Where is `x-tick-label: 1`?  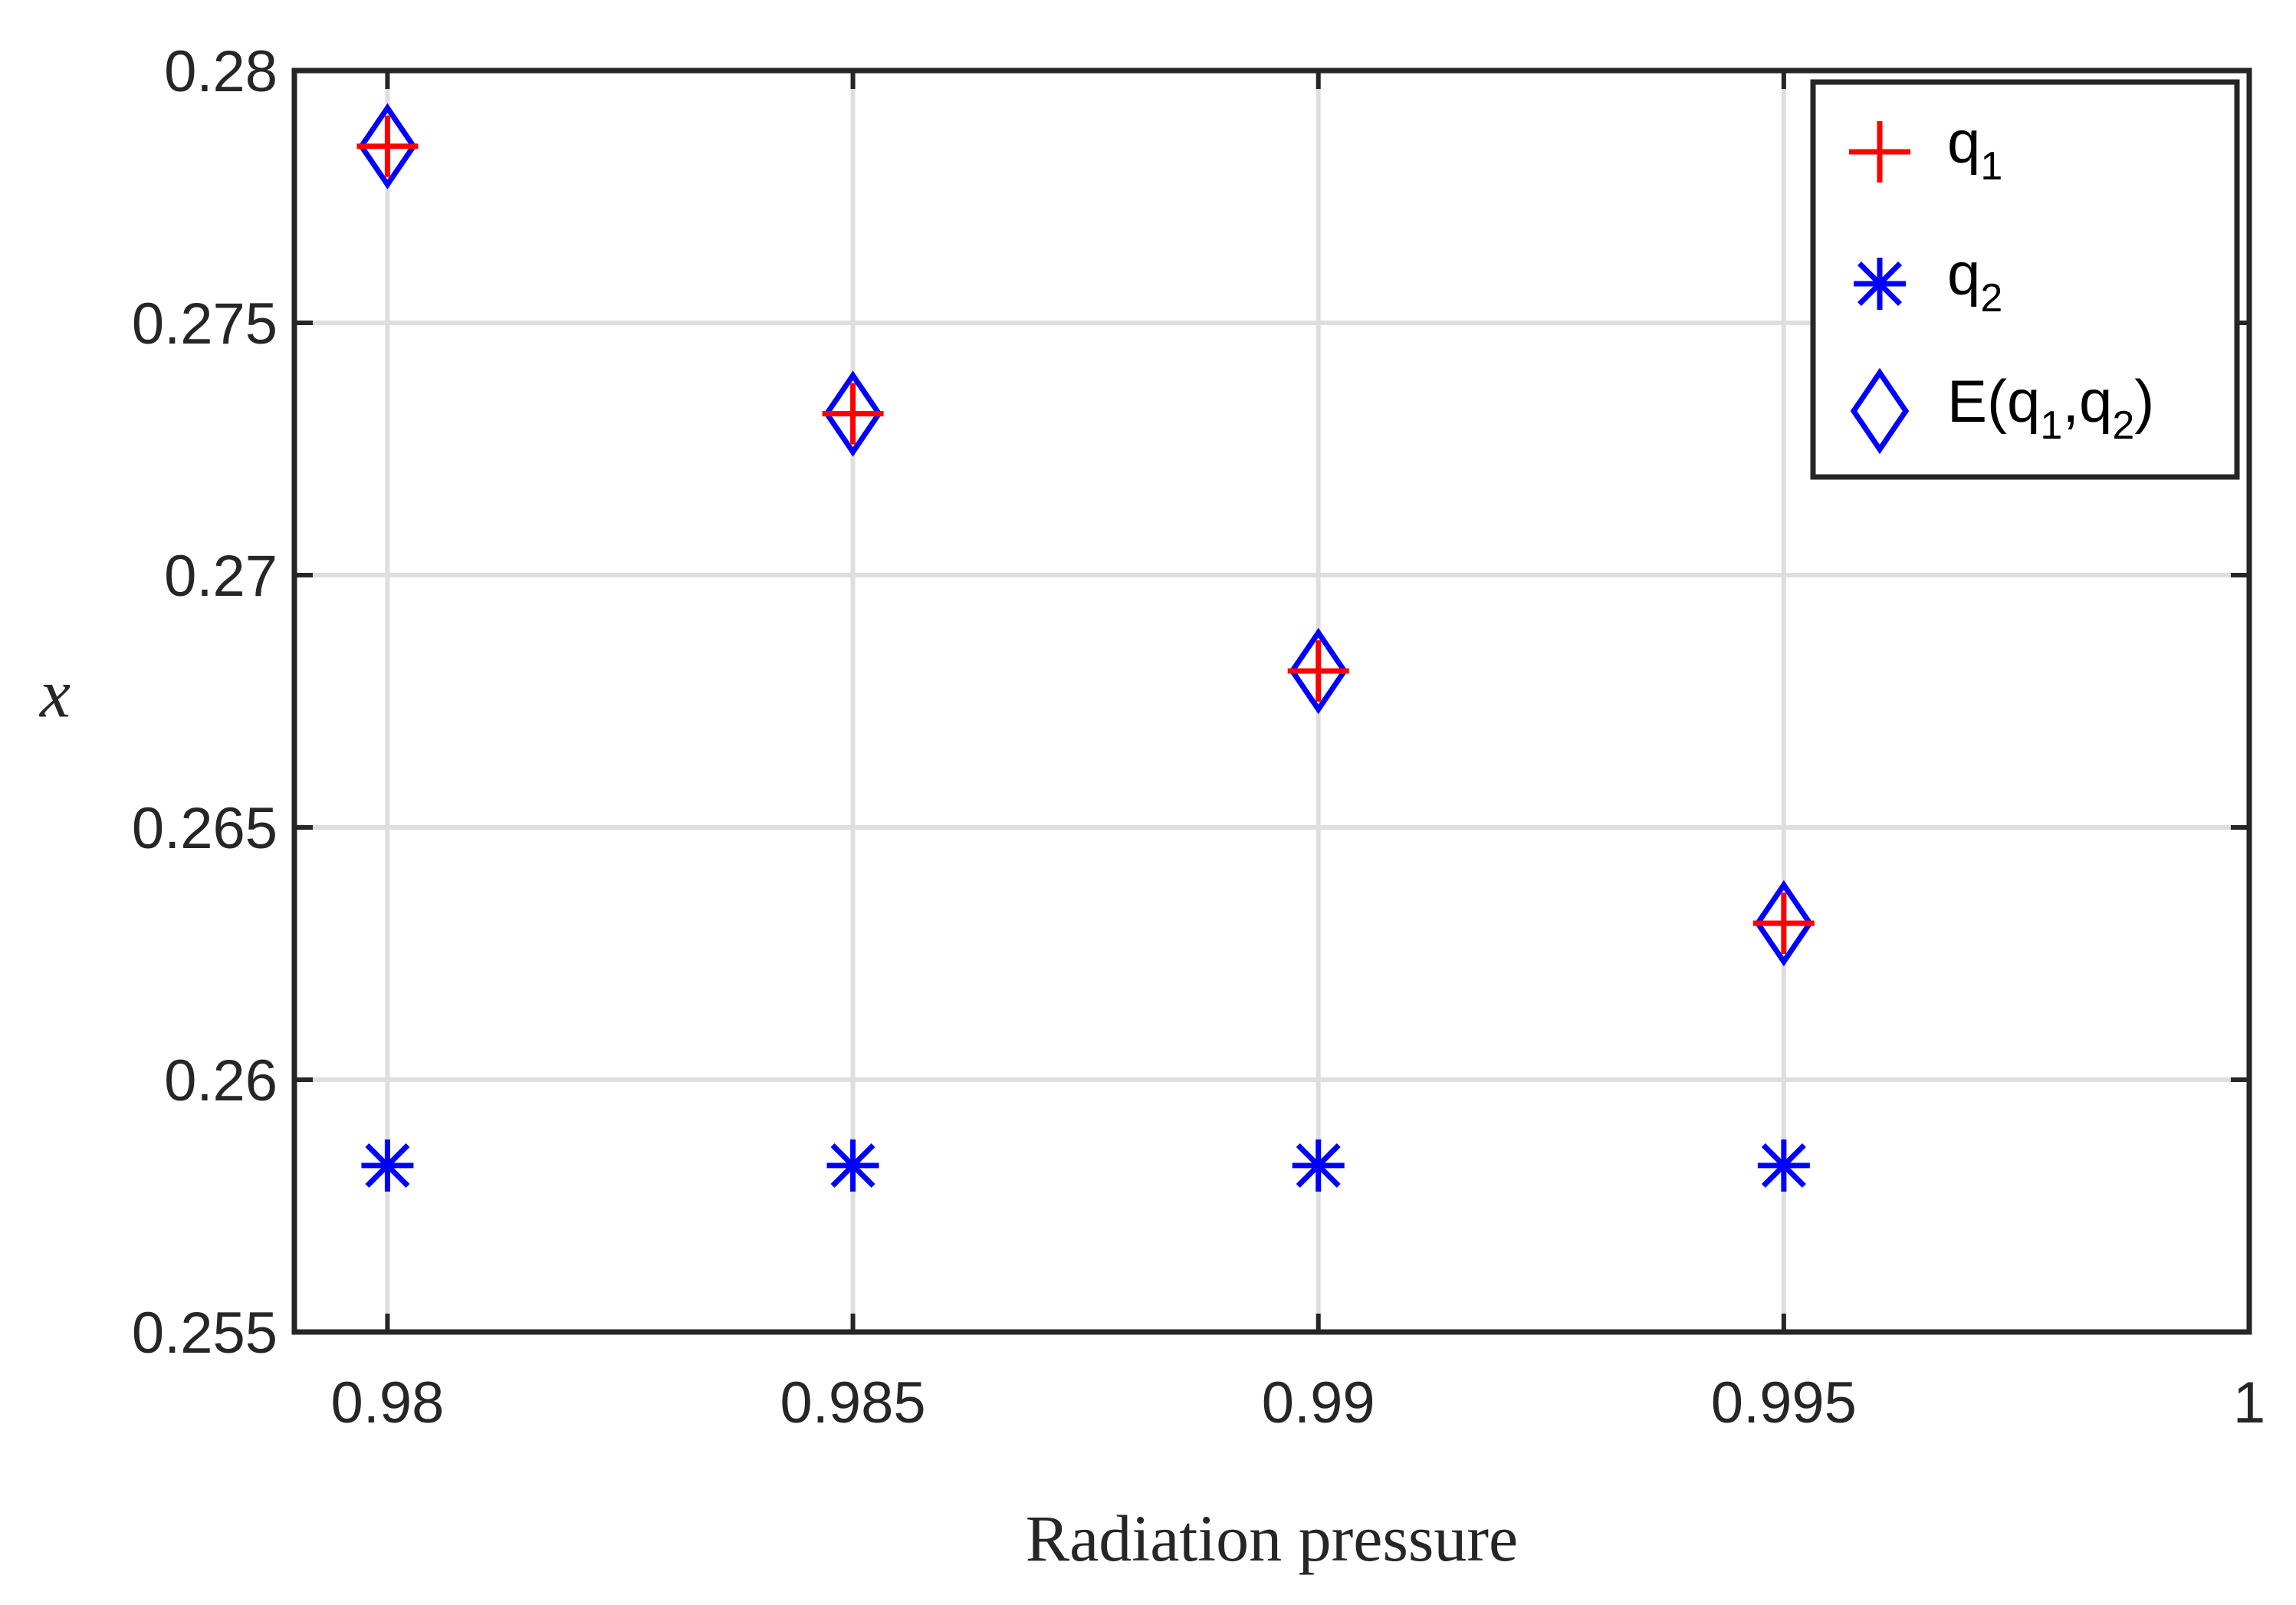
x-tick-label: 1 is located at coordinates (2249, 1403).